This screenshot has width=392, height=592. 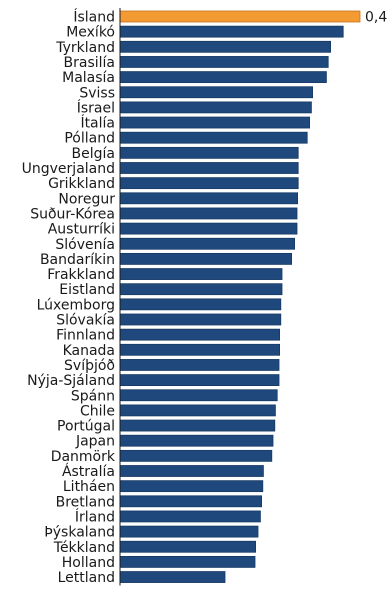 I want to click on category-label-0: Ísland, so click(x=94, y=17).